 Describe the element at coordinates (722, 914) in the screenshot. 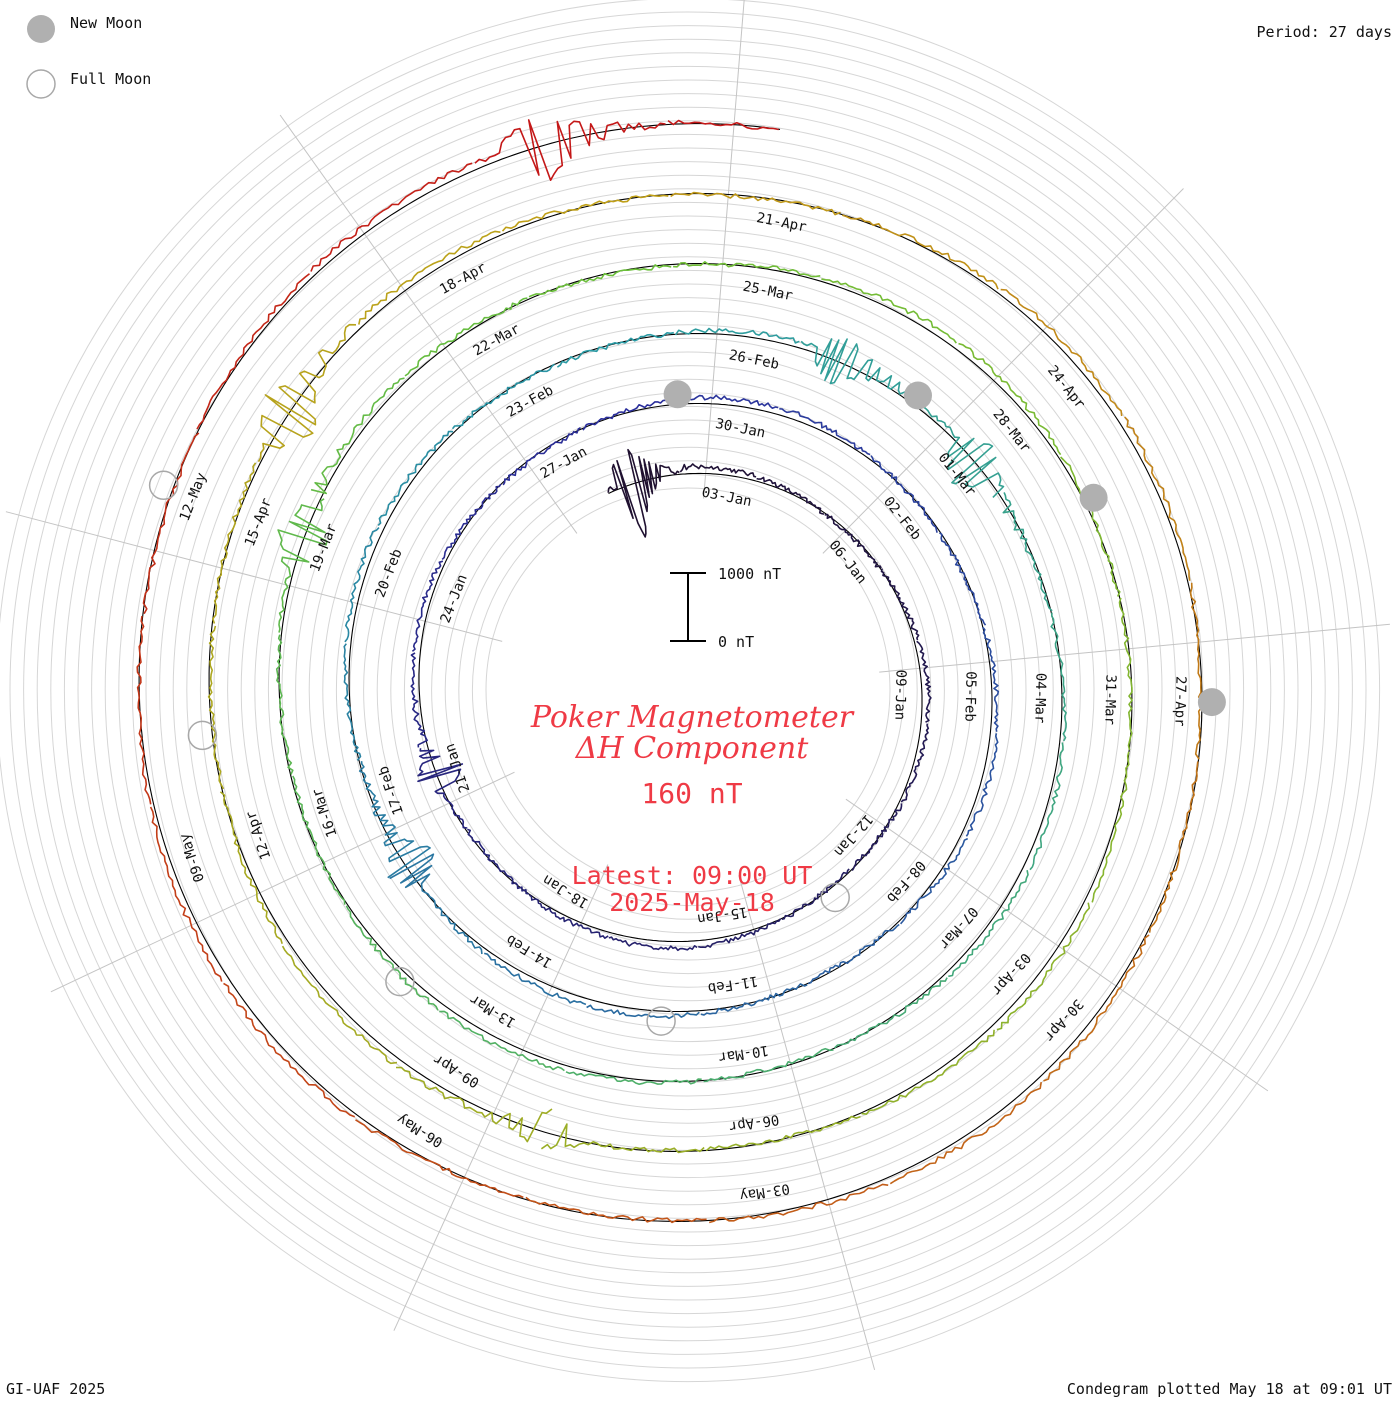

I see `date-label: 15-Jan` at that location.